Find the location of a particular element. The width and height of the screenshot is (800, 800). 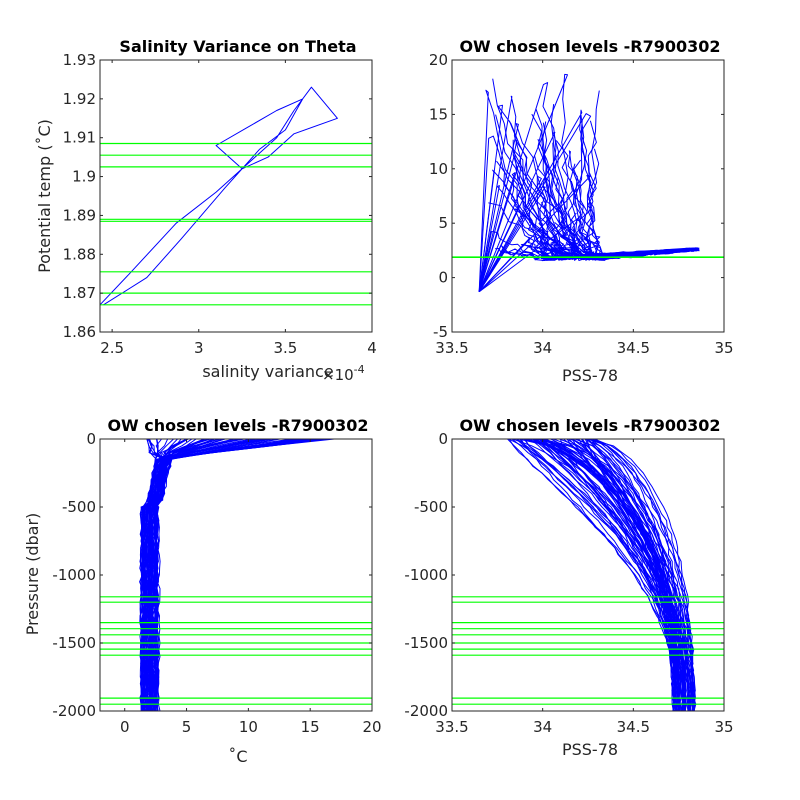

x-tick-label: 5 is located at coordinates (187, 727).